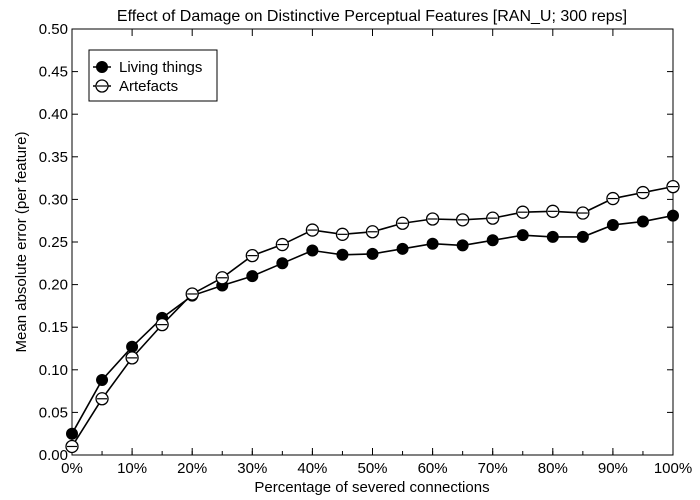 This screenshot has height=500, width=700. What do you see at coordinates (252, 468) in the screenshot?
I see `x-tick-label: 30%` at bounding box center [252, 468].